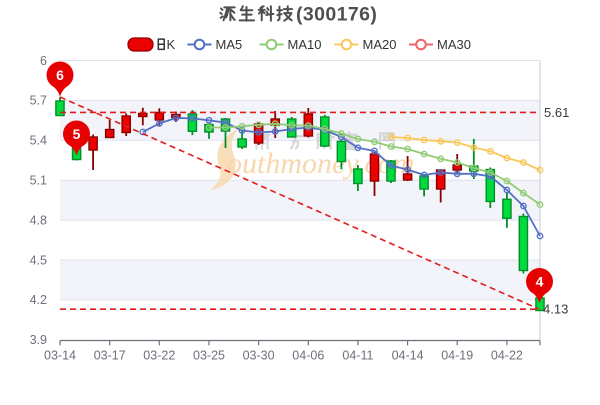 Image resolution: width=600 pixels, height=405 pixels. Describe the element at coordinates (110, 355) in the screenshot. I see `svg-text: 03-17` at that location.